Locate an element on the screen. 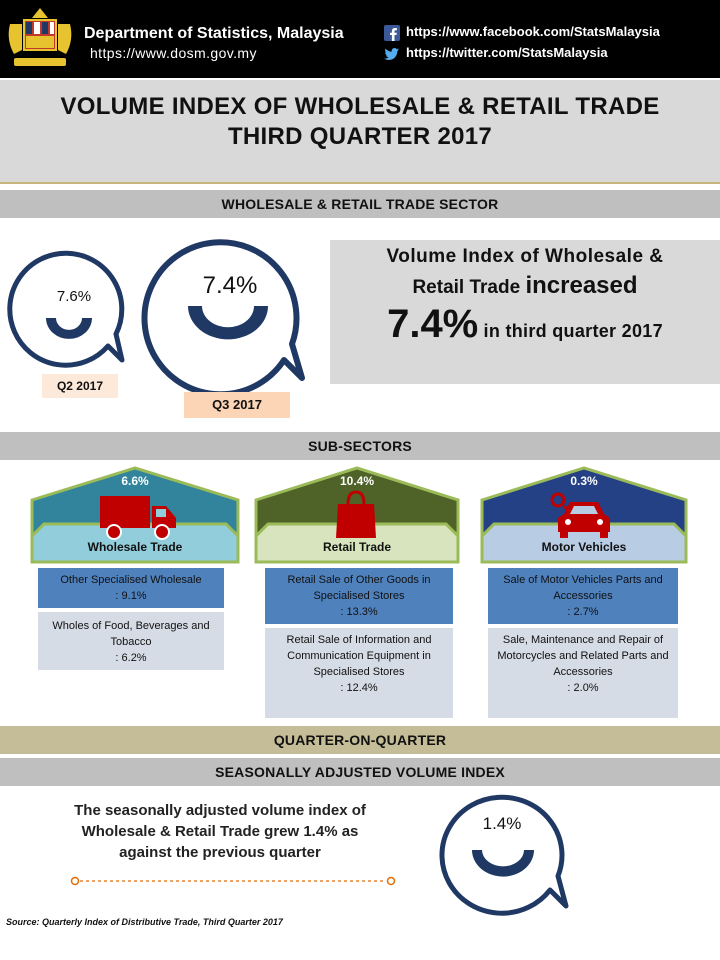 Image resolution: width=720 pixels, height=960 pixels. subsectors-bar: SUB-SECTORS is located at coordinates (360, 446).